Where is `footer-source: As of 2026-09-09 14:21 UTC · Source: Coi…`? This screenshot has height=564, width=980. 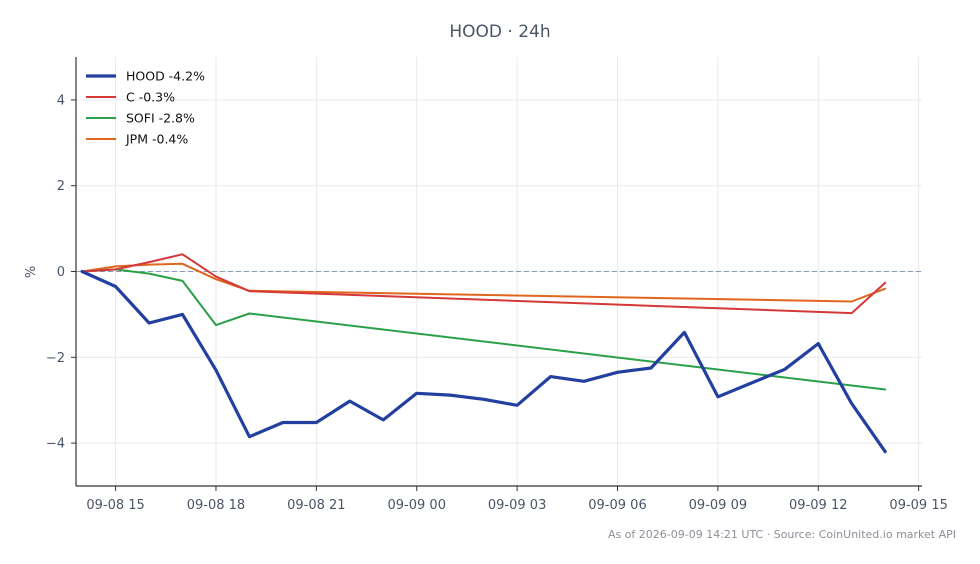
footer-source: As of 2026-09-09 14:21 UTC · Source: Coi… is located at coordinates (782, 534).